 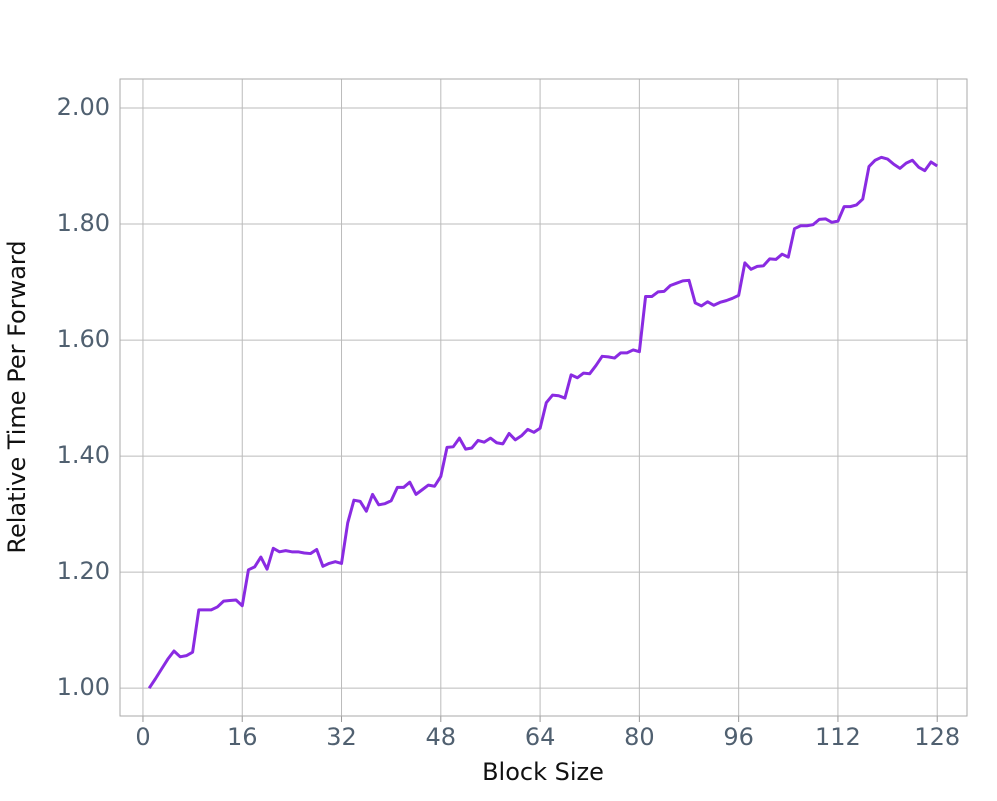 What do you see at coordinates (83, 455) in the screenshot?
I see `y-tick-label: 1.40` at bounding box center [83, 455].